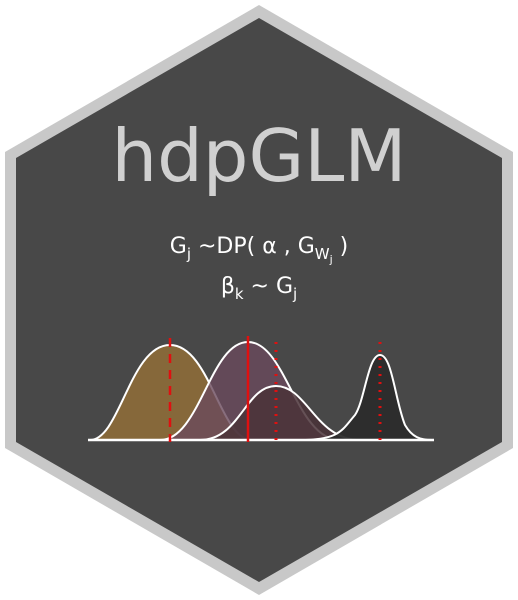  What do you see at coordinates (331, 259) in the screenshot?
I see `formula-w-subscript: j` at bounding box center [331, 259].